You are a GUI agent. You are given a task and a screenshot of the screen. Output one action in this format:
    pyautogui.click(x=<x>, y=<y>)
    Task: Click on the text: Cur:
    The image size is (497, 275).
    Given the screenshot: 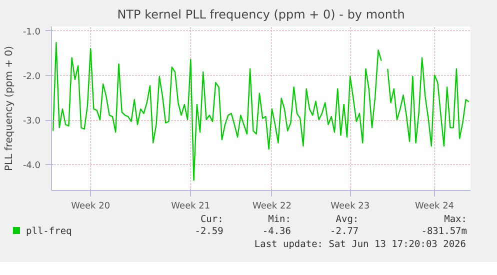 What is the action you would take?
    pyautogui.click(x=211, y=219)
    